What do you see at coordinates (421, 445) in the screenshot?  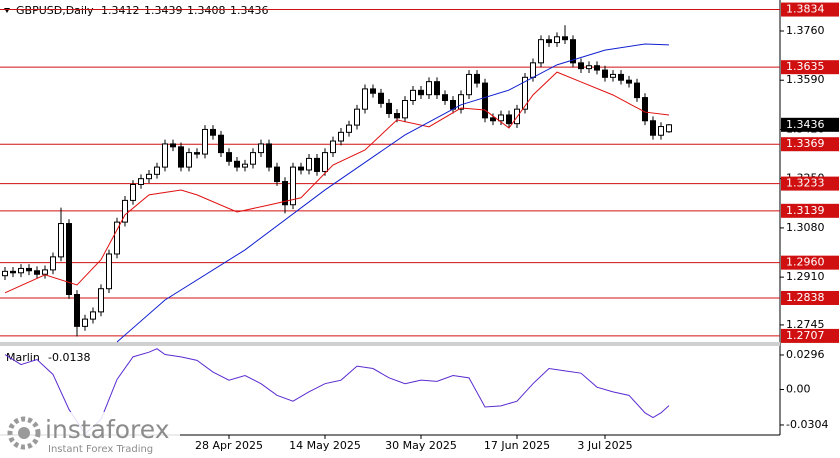 I see `x-tick-label: 30 May 2025` at bounding box center [421, 445].